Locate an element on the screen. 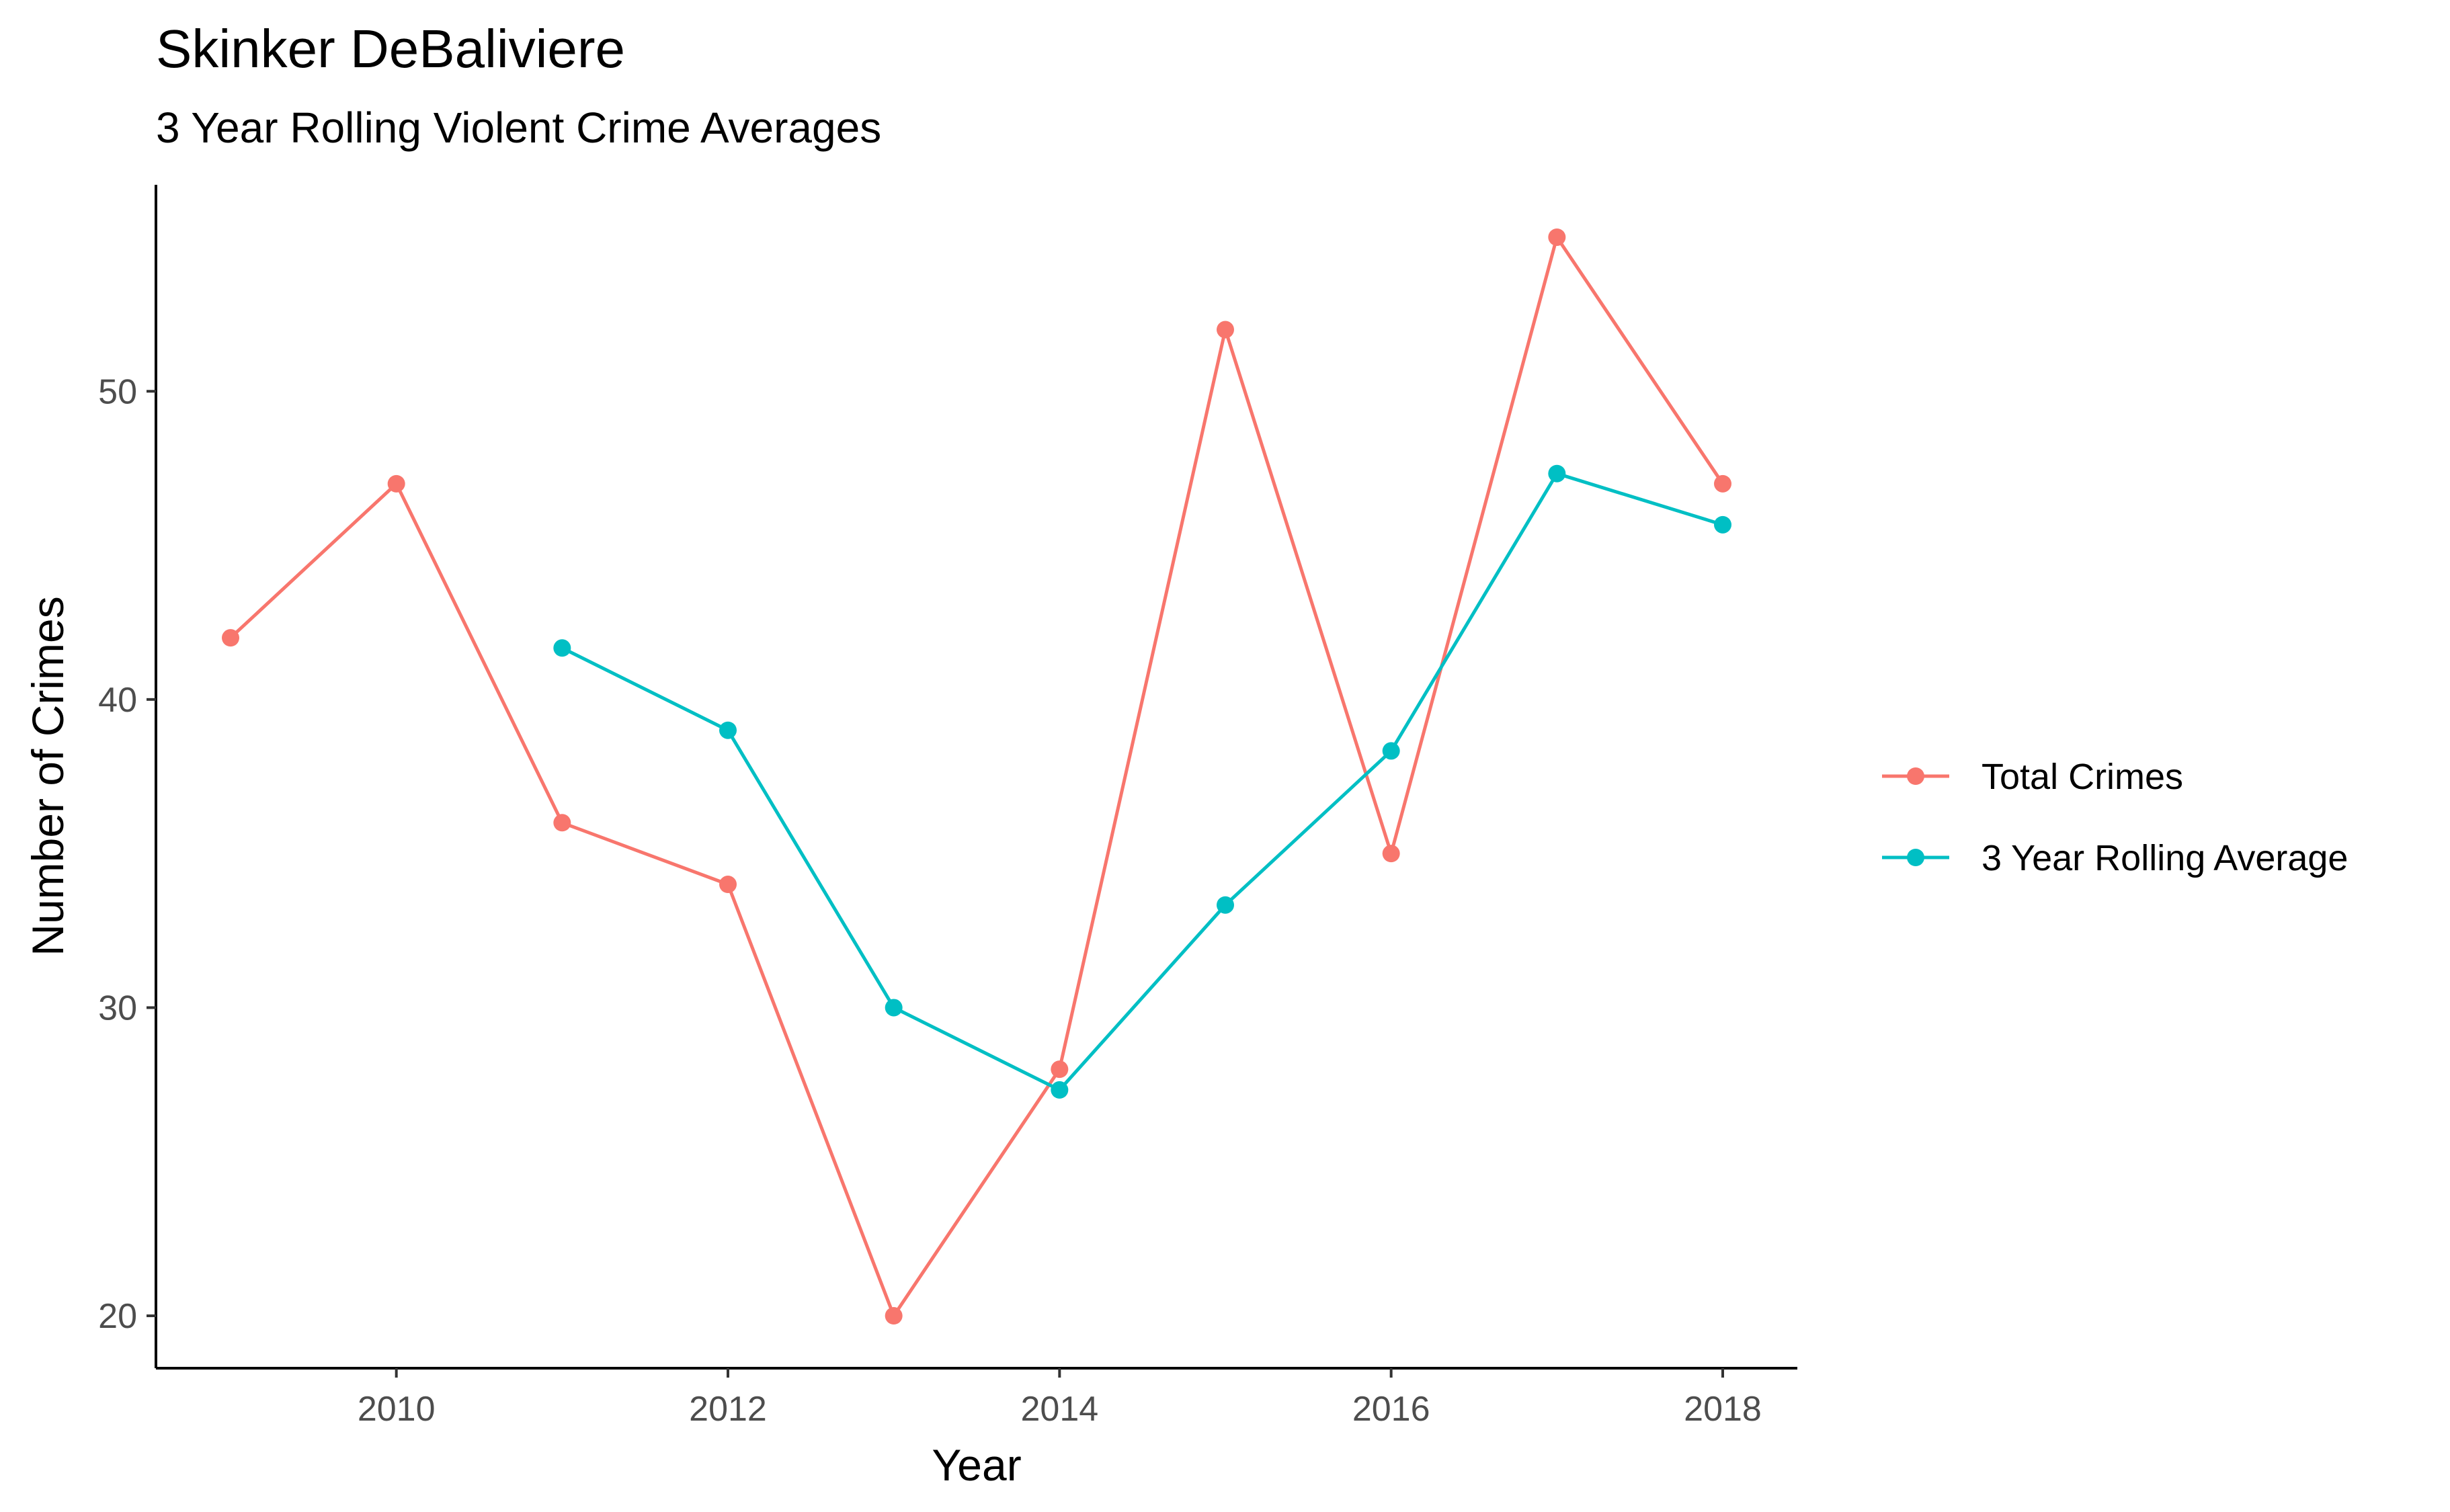  x-tick-label: 2010 is located at coordinates (397, 1409).